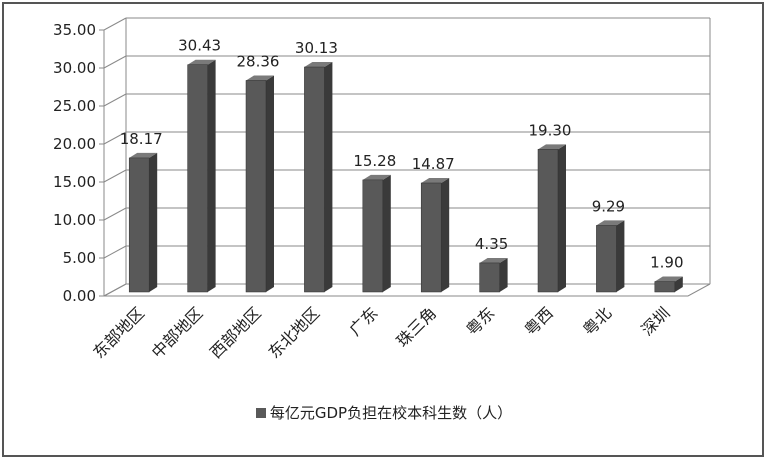 Image resolution: width=768 pixels, height=461 pixels. Describe the element at coordinates (656, 321) in the screenshot. I see `category-label: 深圳` at that location.